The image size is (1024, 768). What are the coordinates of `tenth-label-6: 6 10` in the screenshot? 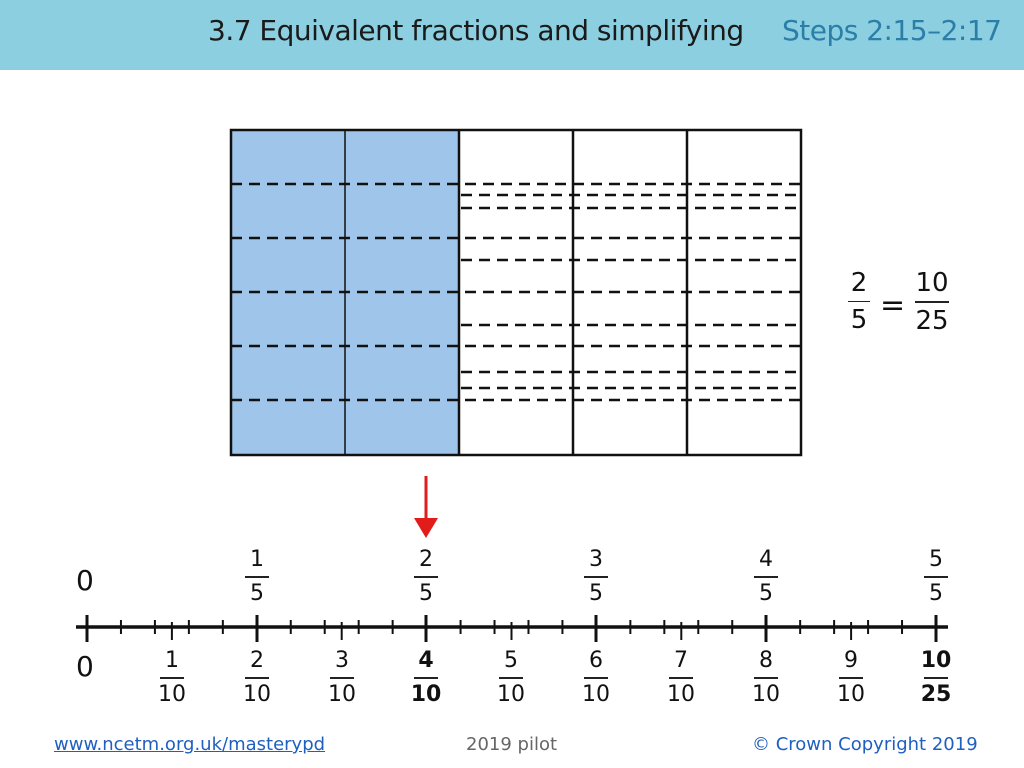 It's located at (596, 677).